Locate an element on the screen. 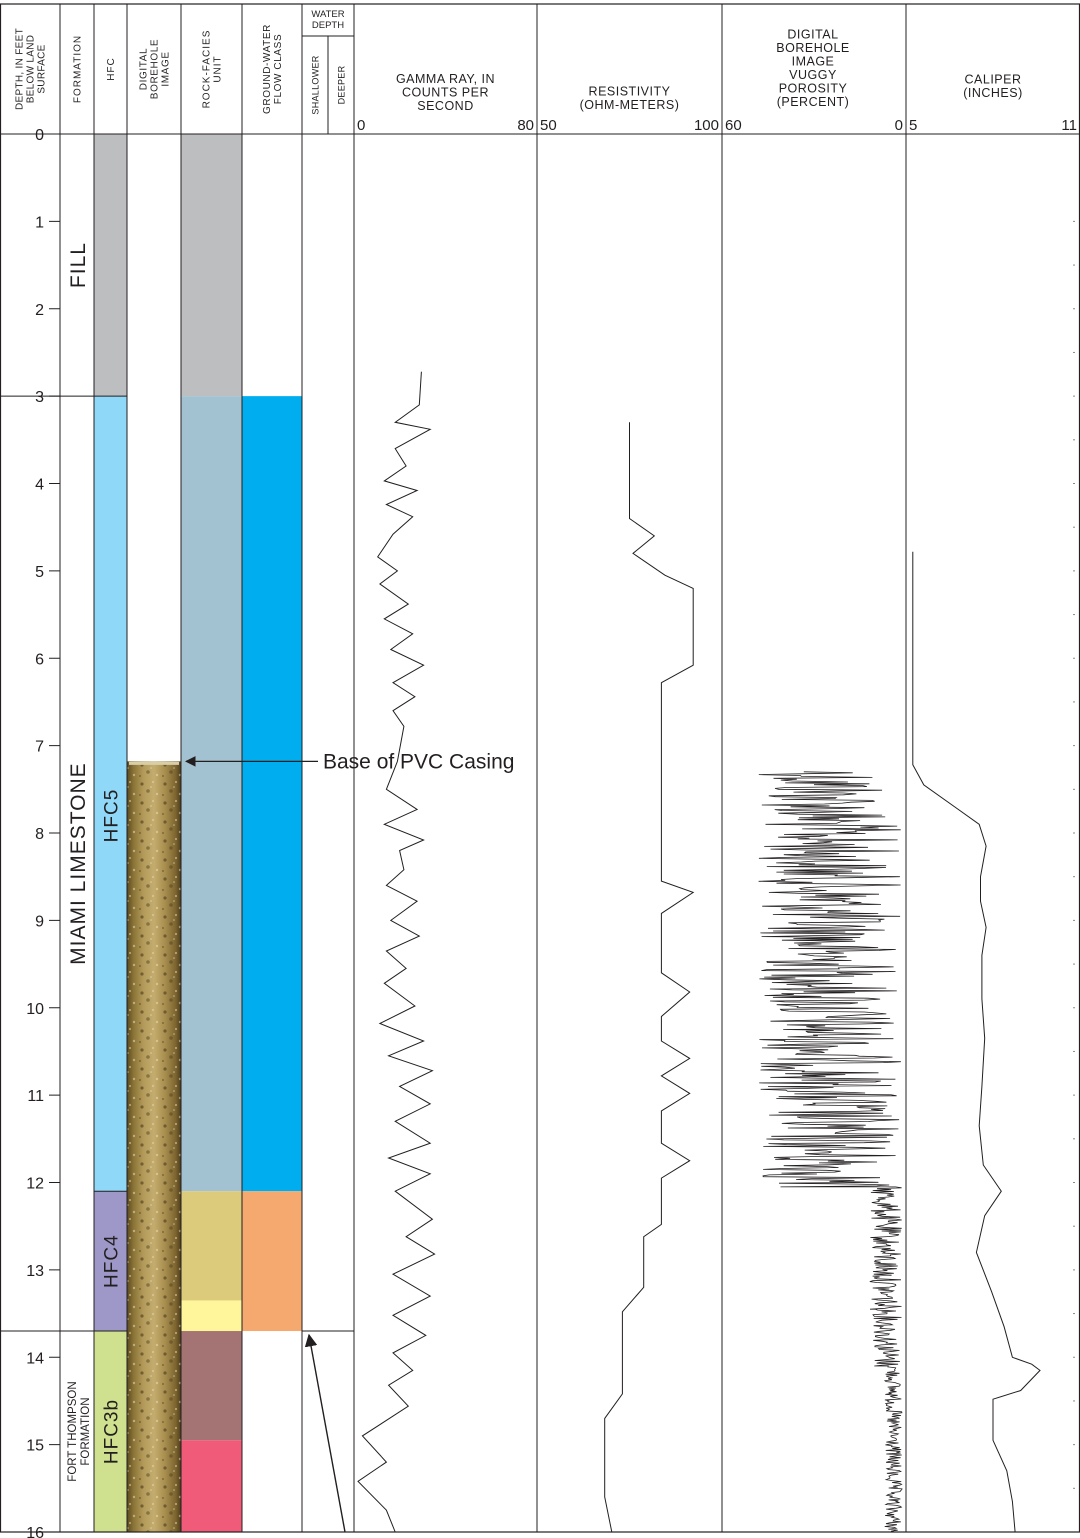 The width and height of the screenshot is (1080, 1538). depth-tick-label-3: 3 is located at coordinates (39, 397).